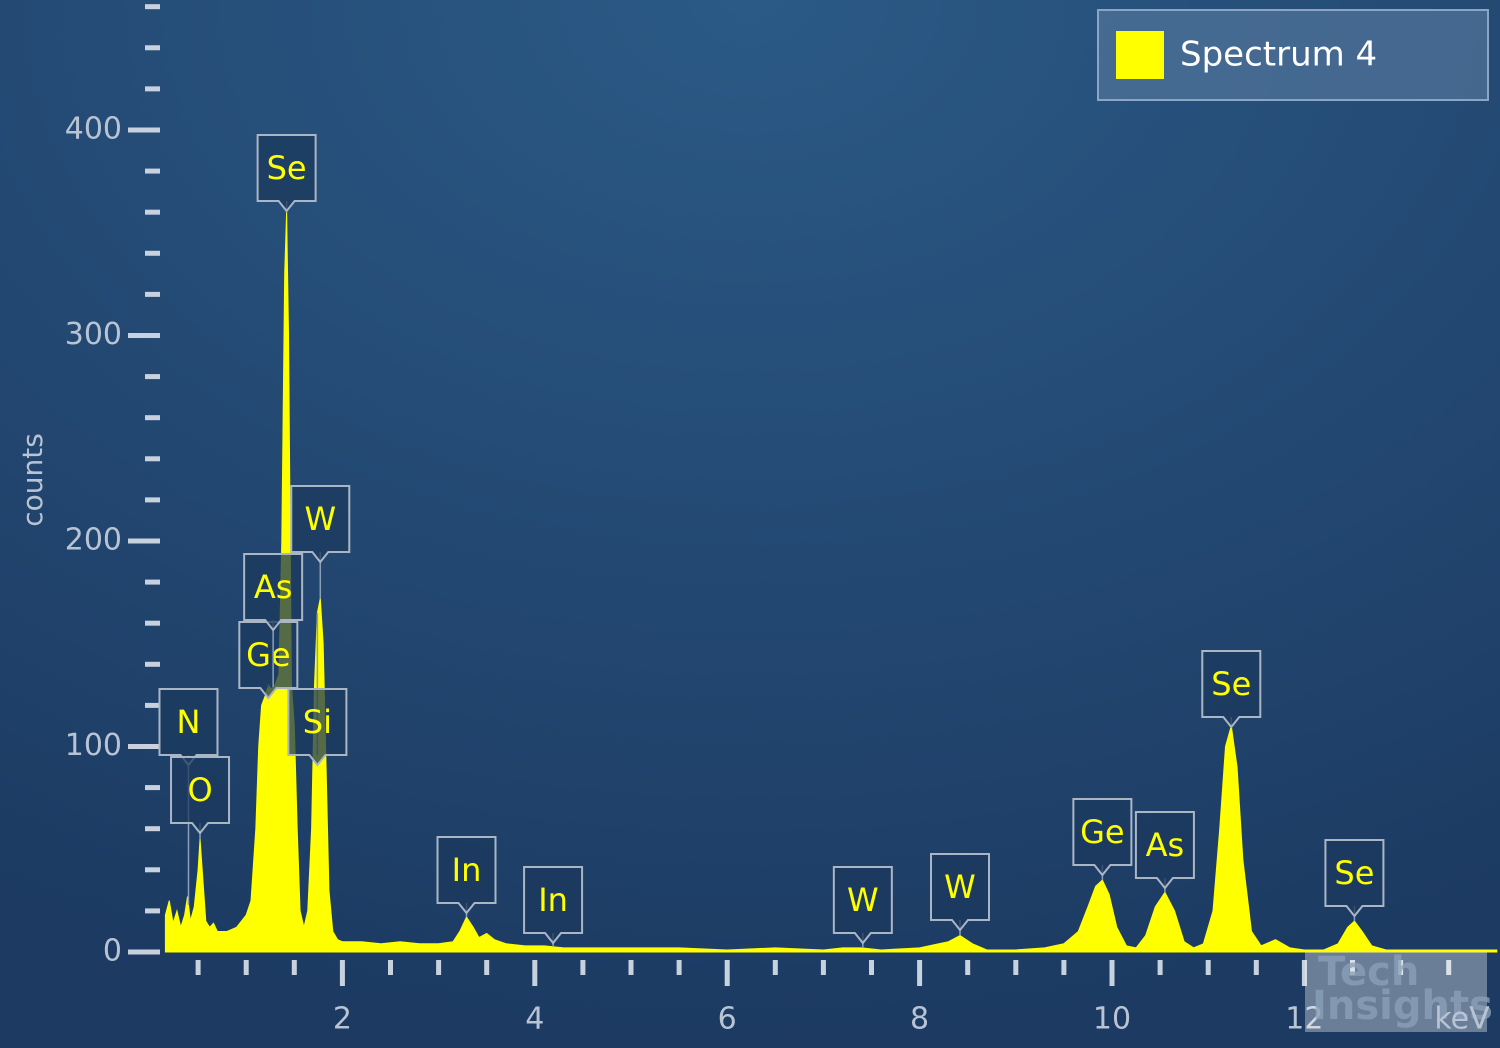 The image size is (1500, 1048). What do you see at coordinates (93, 128) in the screenshot?
I see `y-tick-label: 400` at bounding box center [93, 128].